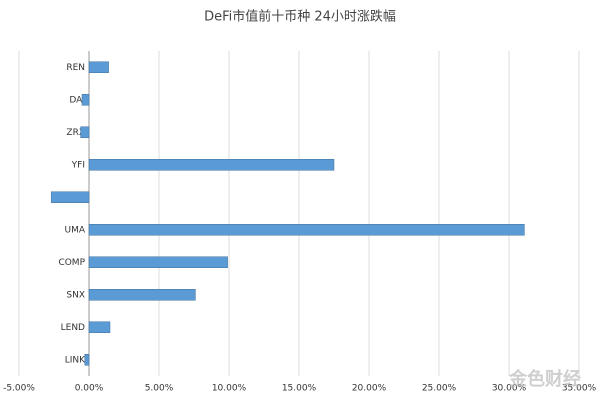 The height and width of the screenshot is (400, 600). Describe the element at coordinates (74, 230) in the screenshot. I see `y-tick-label: UMA` at that location.